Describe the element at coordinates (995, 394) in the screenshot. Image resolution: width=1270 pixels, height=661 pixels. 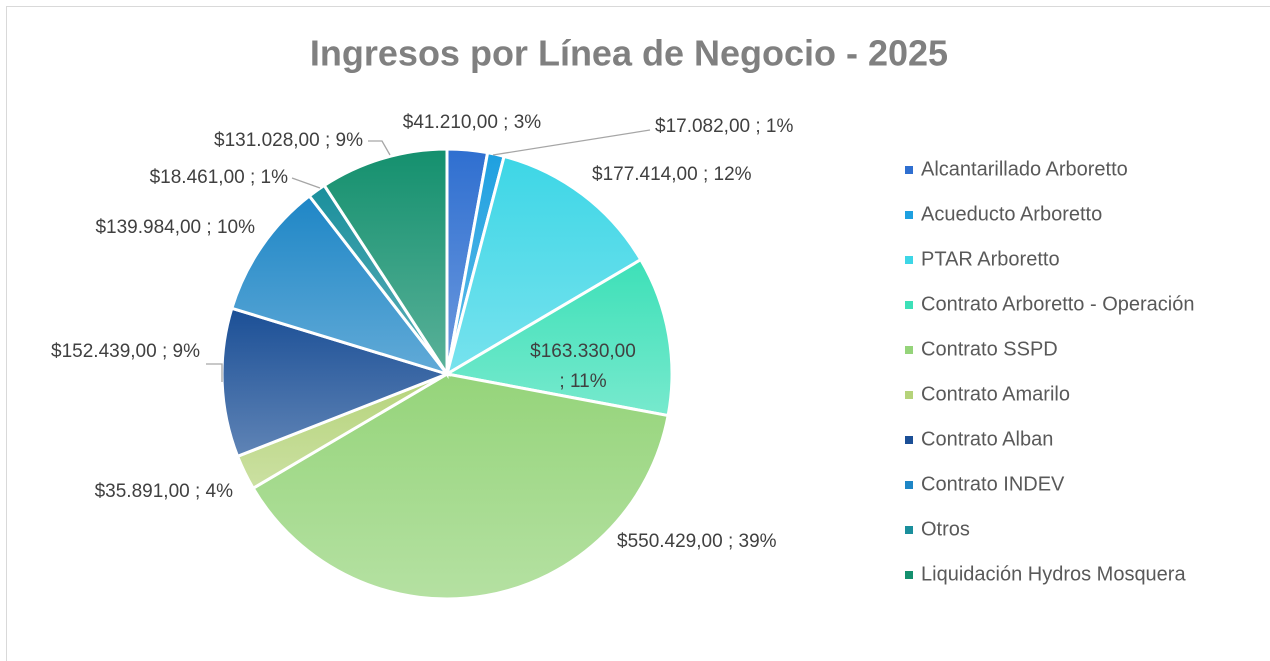
I see `legend-label: Contrato Amarilo` at that location.